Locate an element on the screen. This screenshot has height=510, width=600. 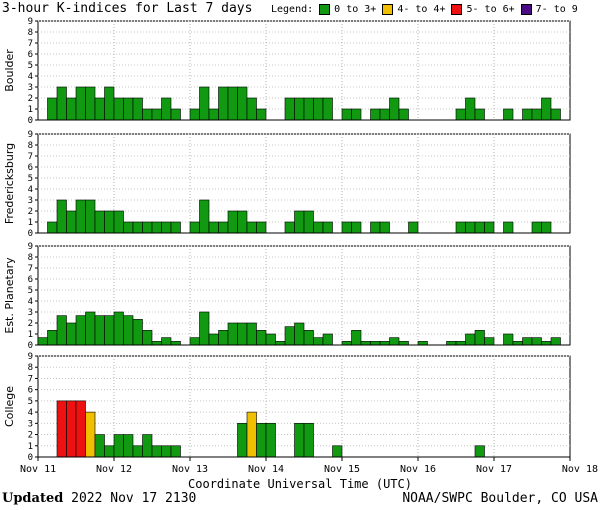
station-label: Fredericksburg is located at coordinates (9, 183).